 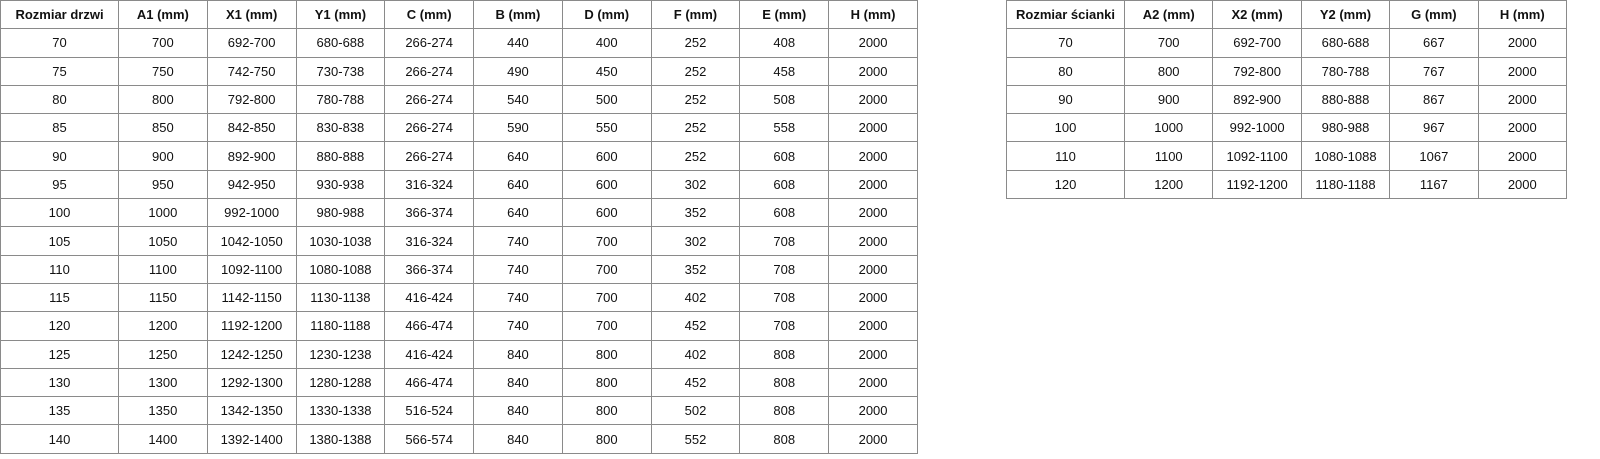 What do you see at coordinates (606, 184) in the screenshot?
I see `table-cell: 600` at bounding box center [606, 184].